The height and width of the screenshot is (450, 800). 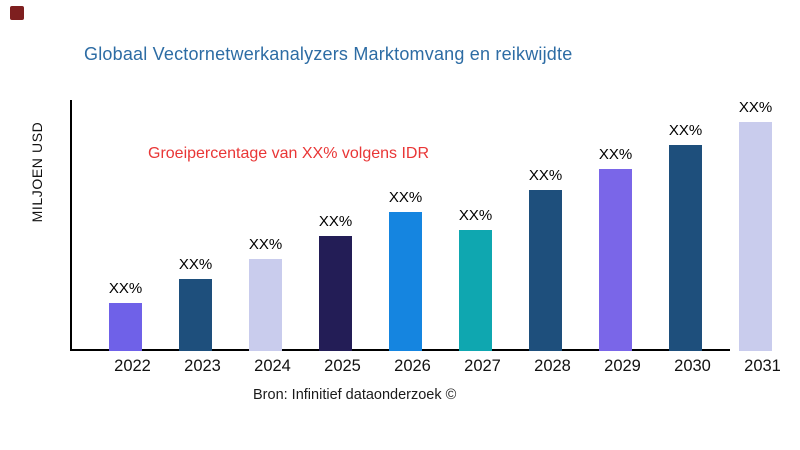 What do you see at coordinates (195, 264) in the screenshot?
I see `bar-value-label-2023: XX%` at bounding box center [195, 264].